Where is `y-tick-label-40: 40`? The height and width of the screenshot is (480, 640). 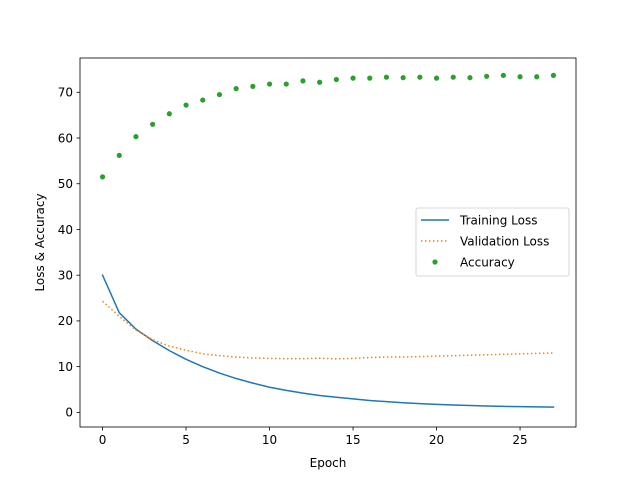 y-tick-label-40: 40 is located at coordinates (65, 230).